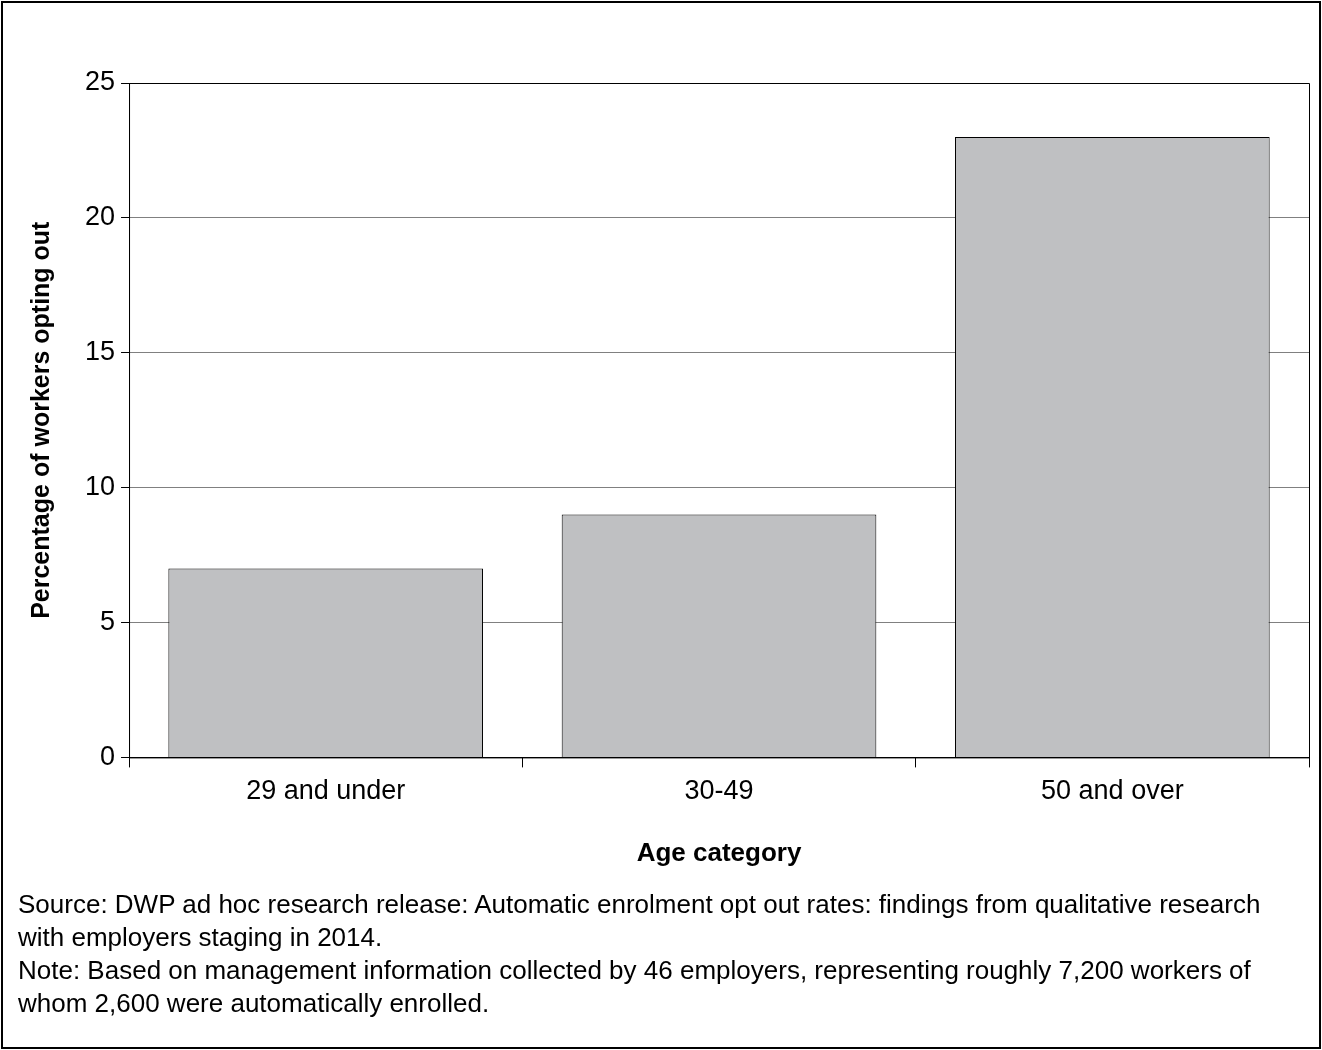  What do you see at coordinates (719, 790) in the screenshot?
I see `x-tick-label: 30-49` at bounding box center [719, 790].